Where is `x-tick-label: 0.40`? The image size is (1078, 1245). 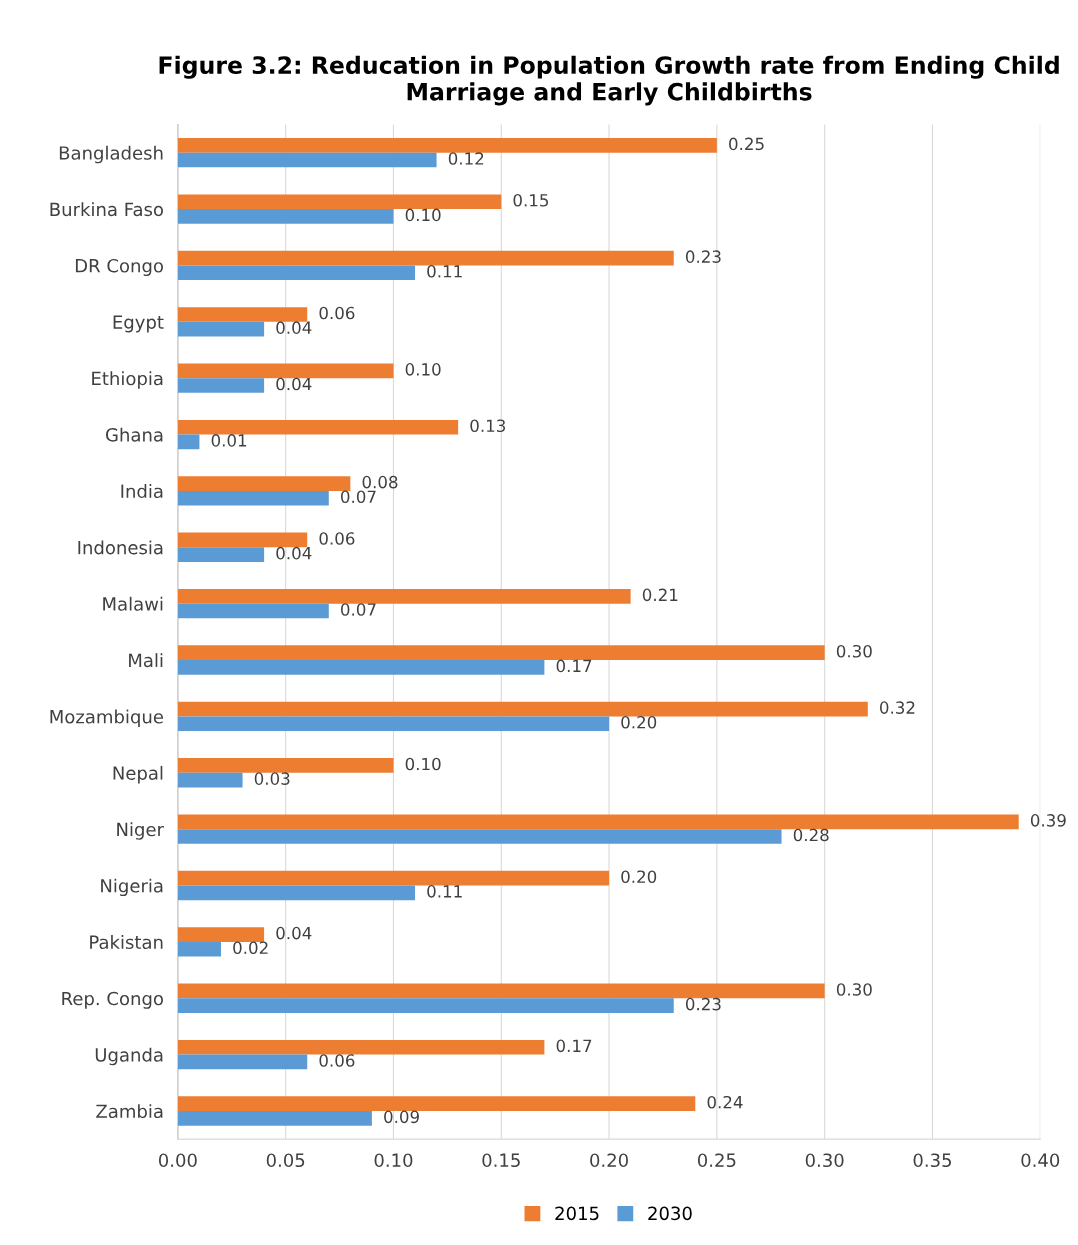 x-tick-label: 0.40 is located at coordinates (1040, 1160).